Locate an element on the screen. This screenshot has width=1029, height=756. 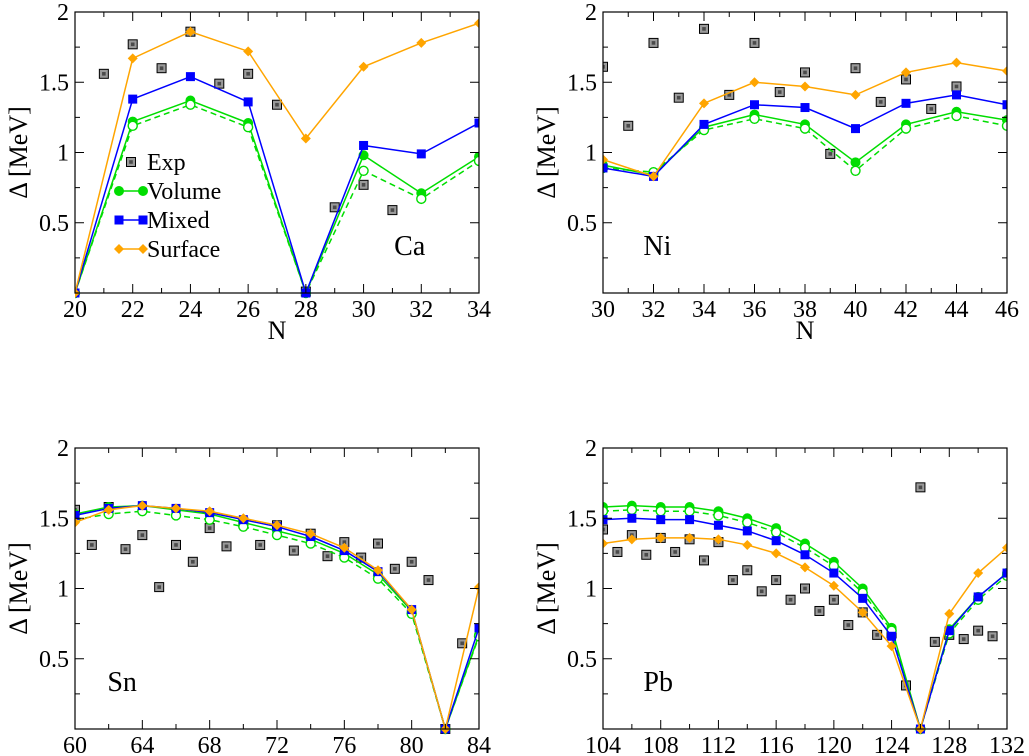
y-tick-label: 1 is located at coordinates (63, 590).